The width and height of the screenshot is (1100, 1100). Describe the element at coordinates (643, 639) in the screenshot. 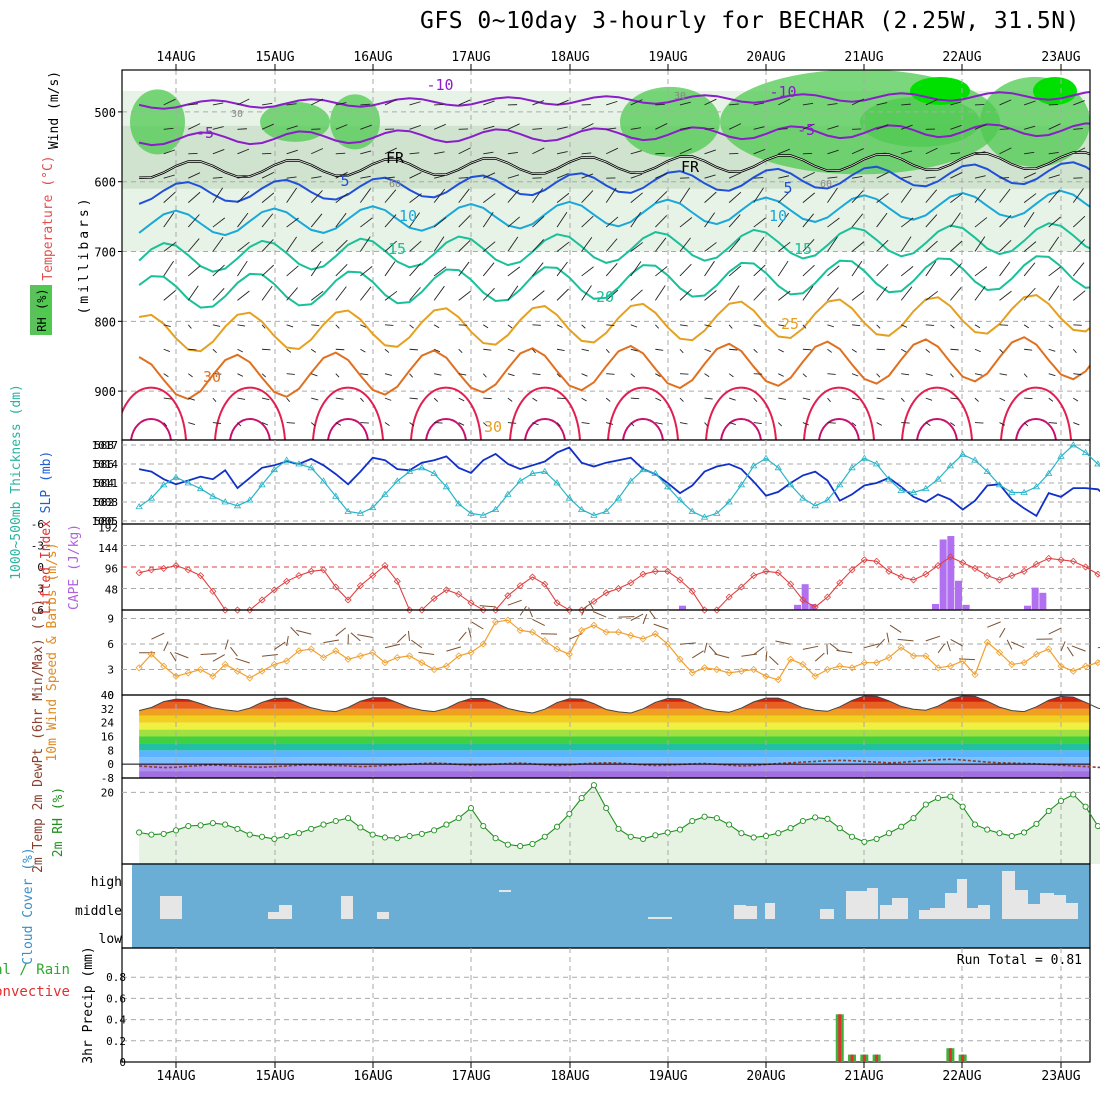

I see `wind-marker` at that location.